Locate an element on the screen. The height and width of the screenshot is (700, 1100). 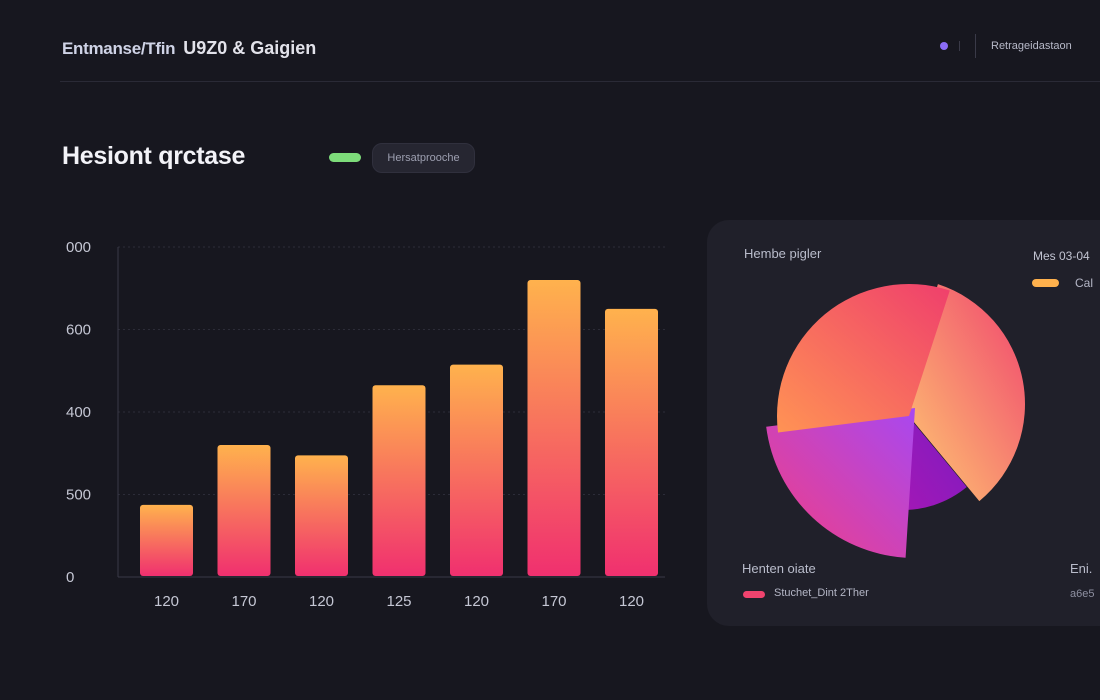
section-title: Hesiont qrctase is located at coordinates (154, 156).